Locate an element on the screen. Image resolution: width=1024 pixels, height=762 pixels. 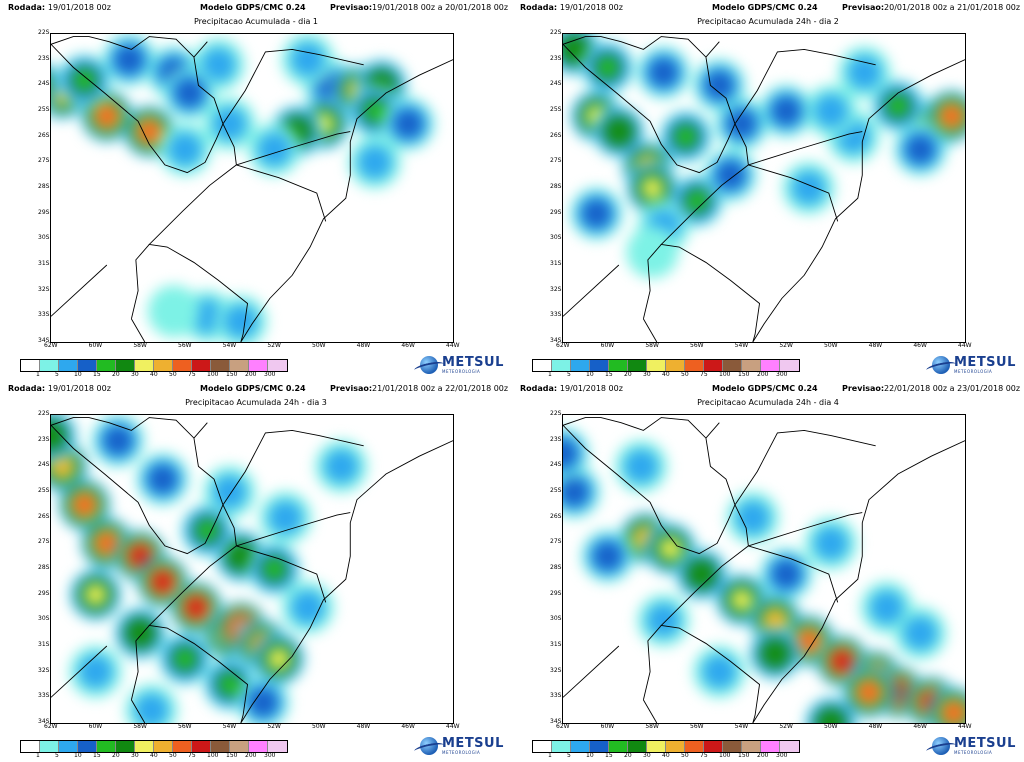
lon-tick-label: 54W is located at coordinates (741, 726).